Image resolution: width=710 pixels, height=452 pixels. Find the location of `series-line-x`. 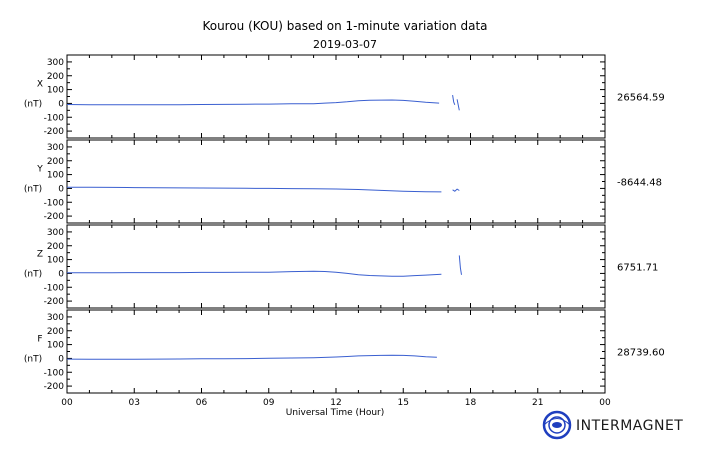

series-line-x is located at coordinates (253, 102).